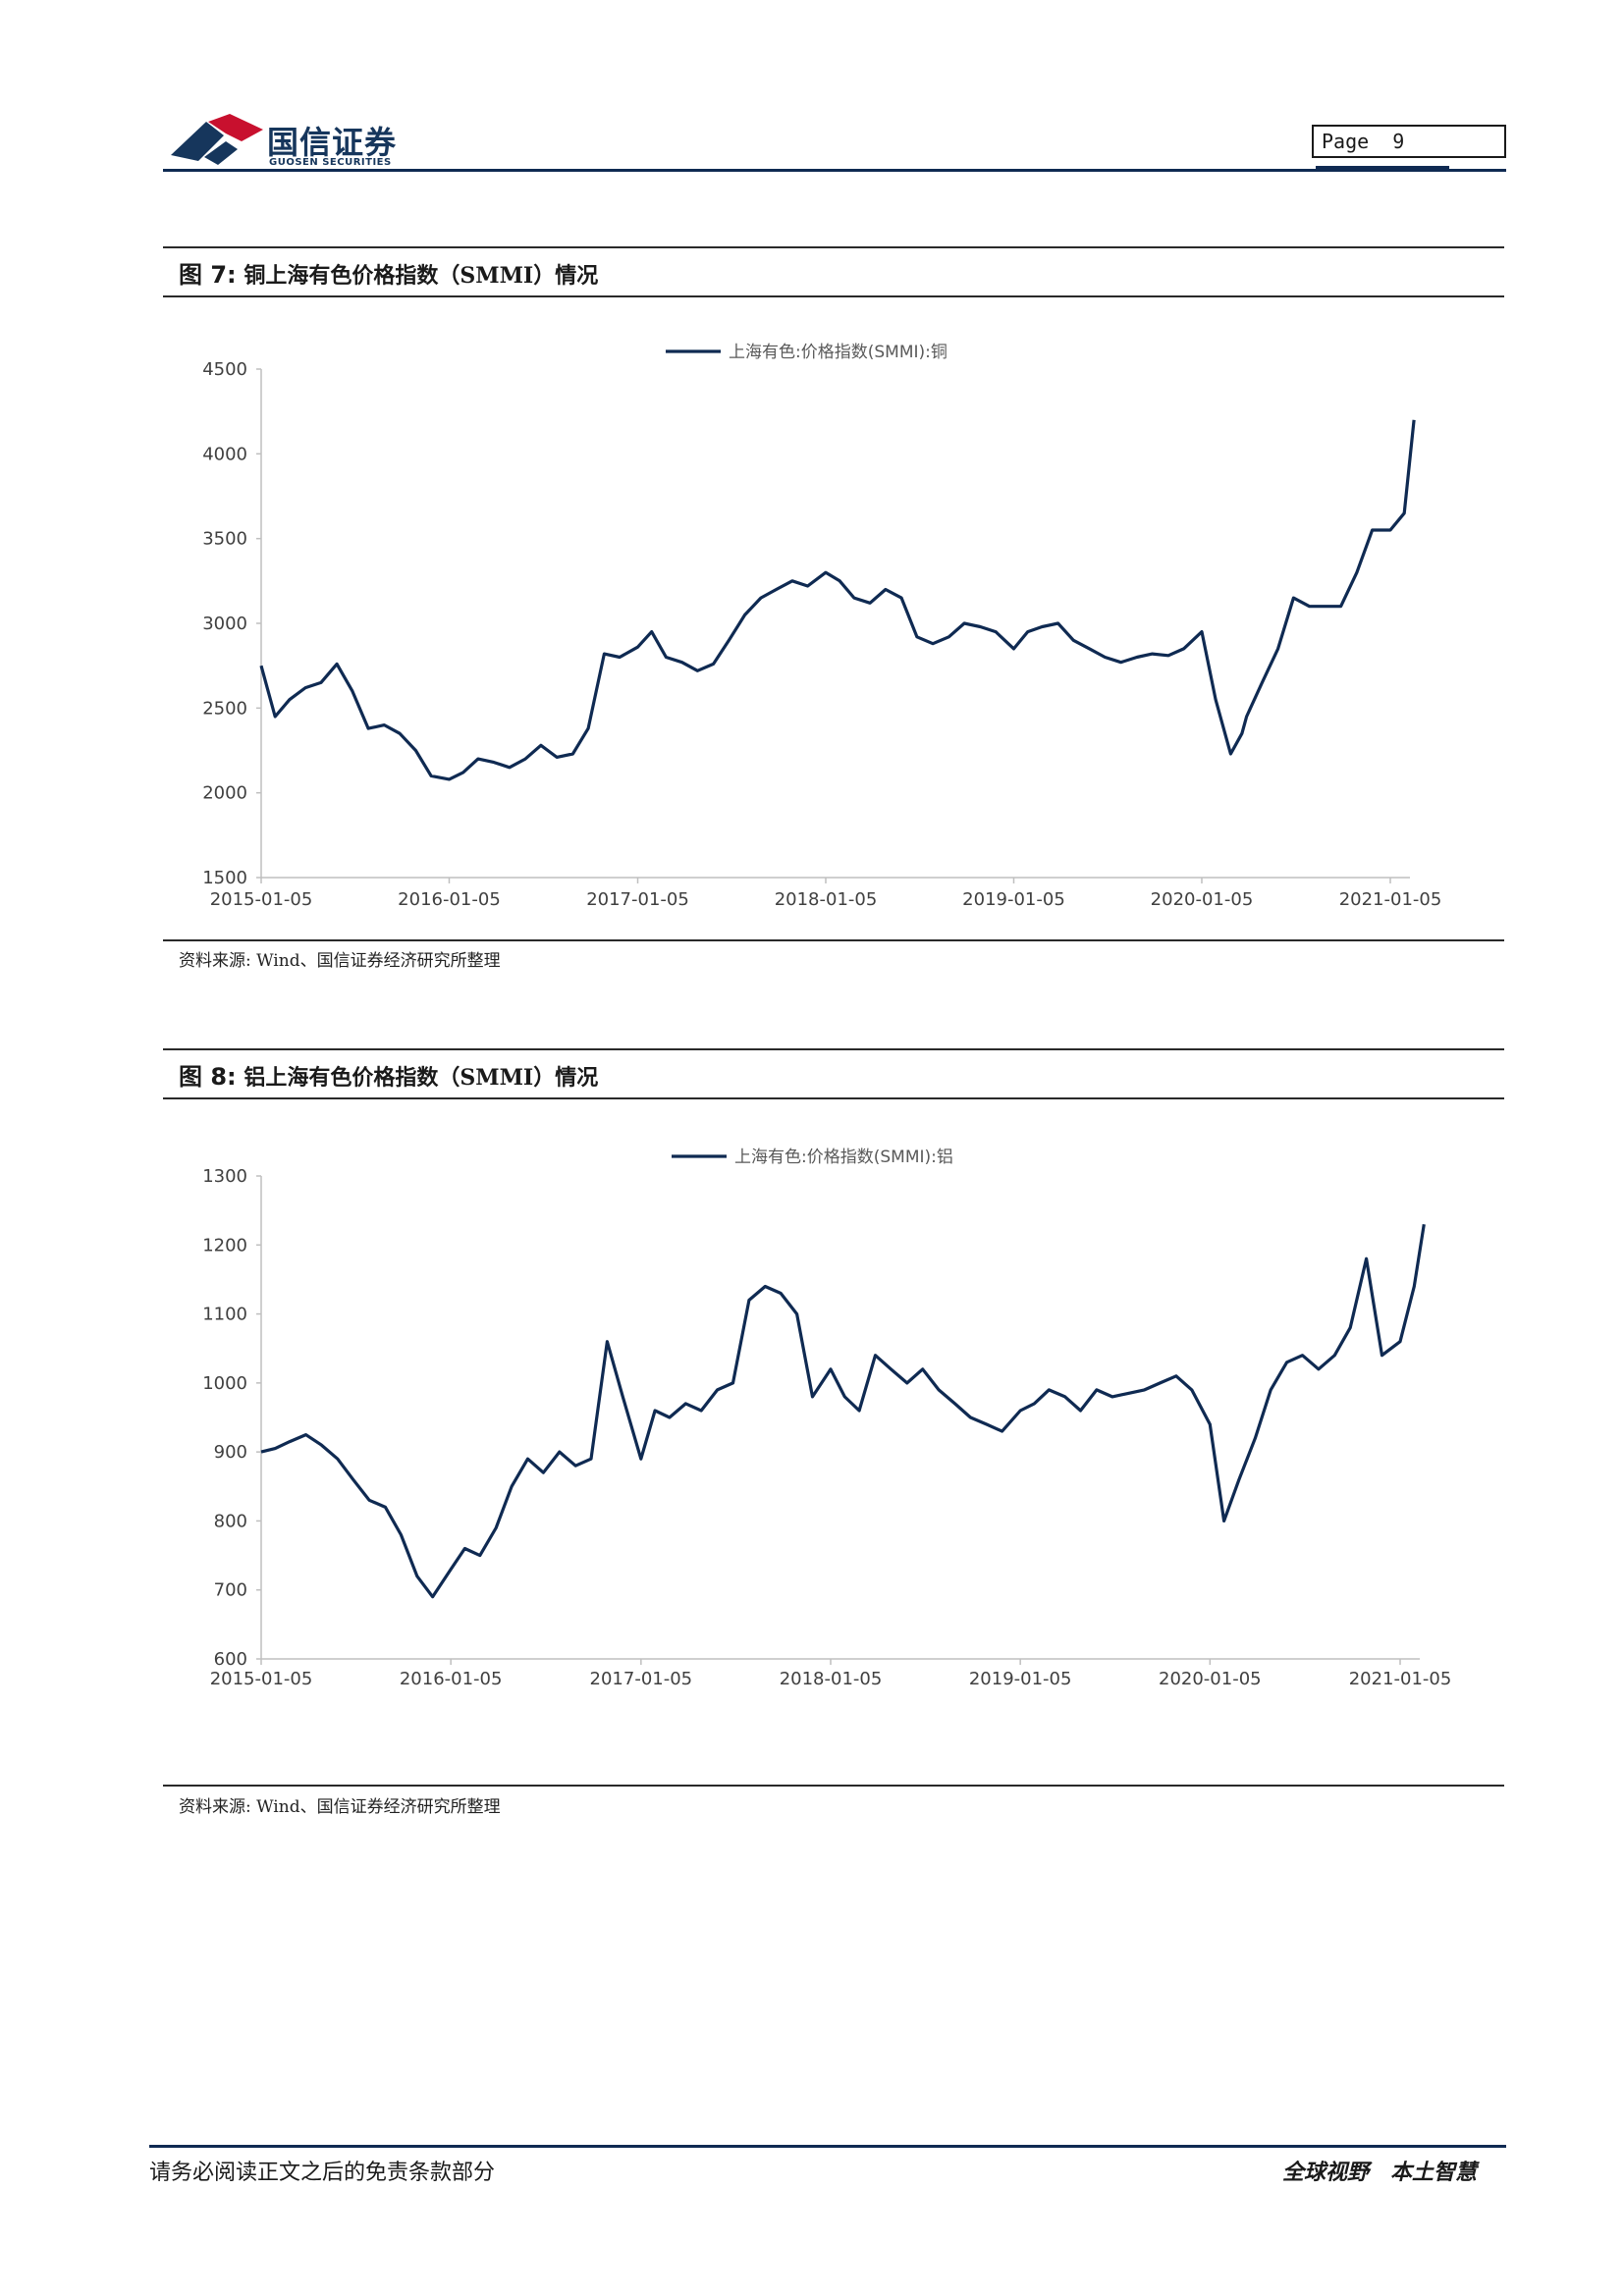  Describe the element at coordinates (1382, 167) in the screenshot. I see `page-box-underline` at that location.